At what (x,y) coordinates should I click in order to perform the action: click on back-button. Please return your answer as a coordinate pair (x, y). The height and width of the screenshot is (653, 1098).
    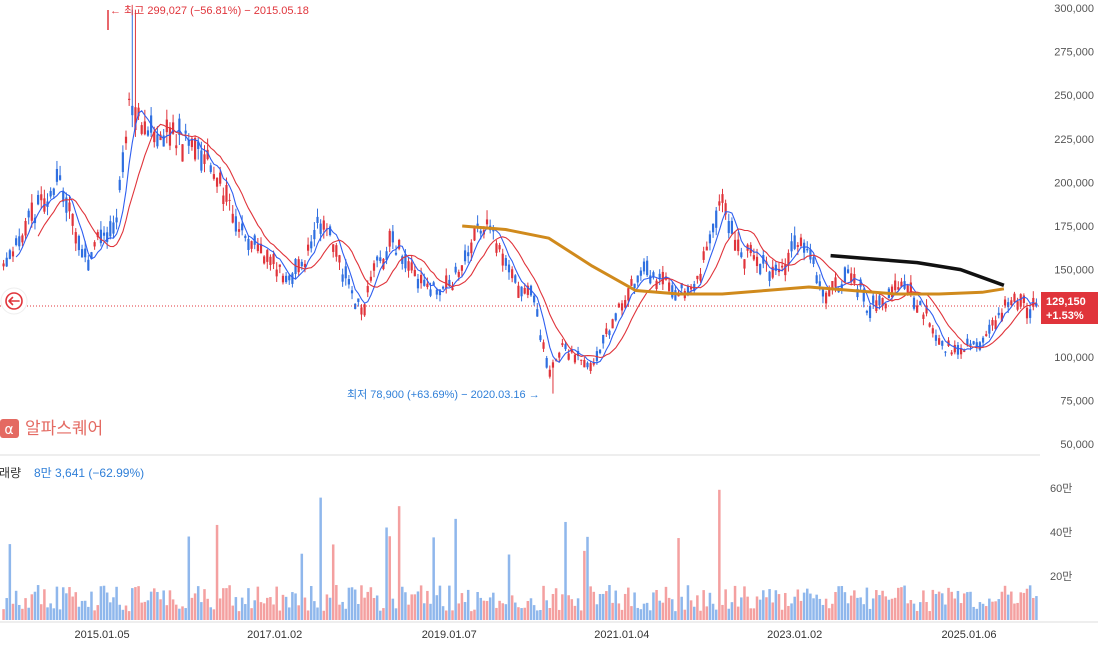
    Looking at the image, I should click on (14, 301).